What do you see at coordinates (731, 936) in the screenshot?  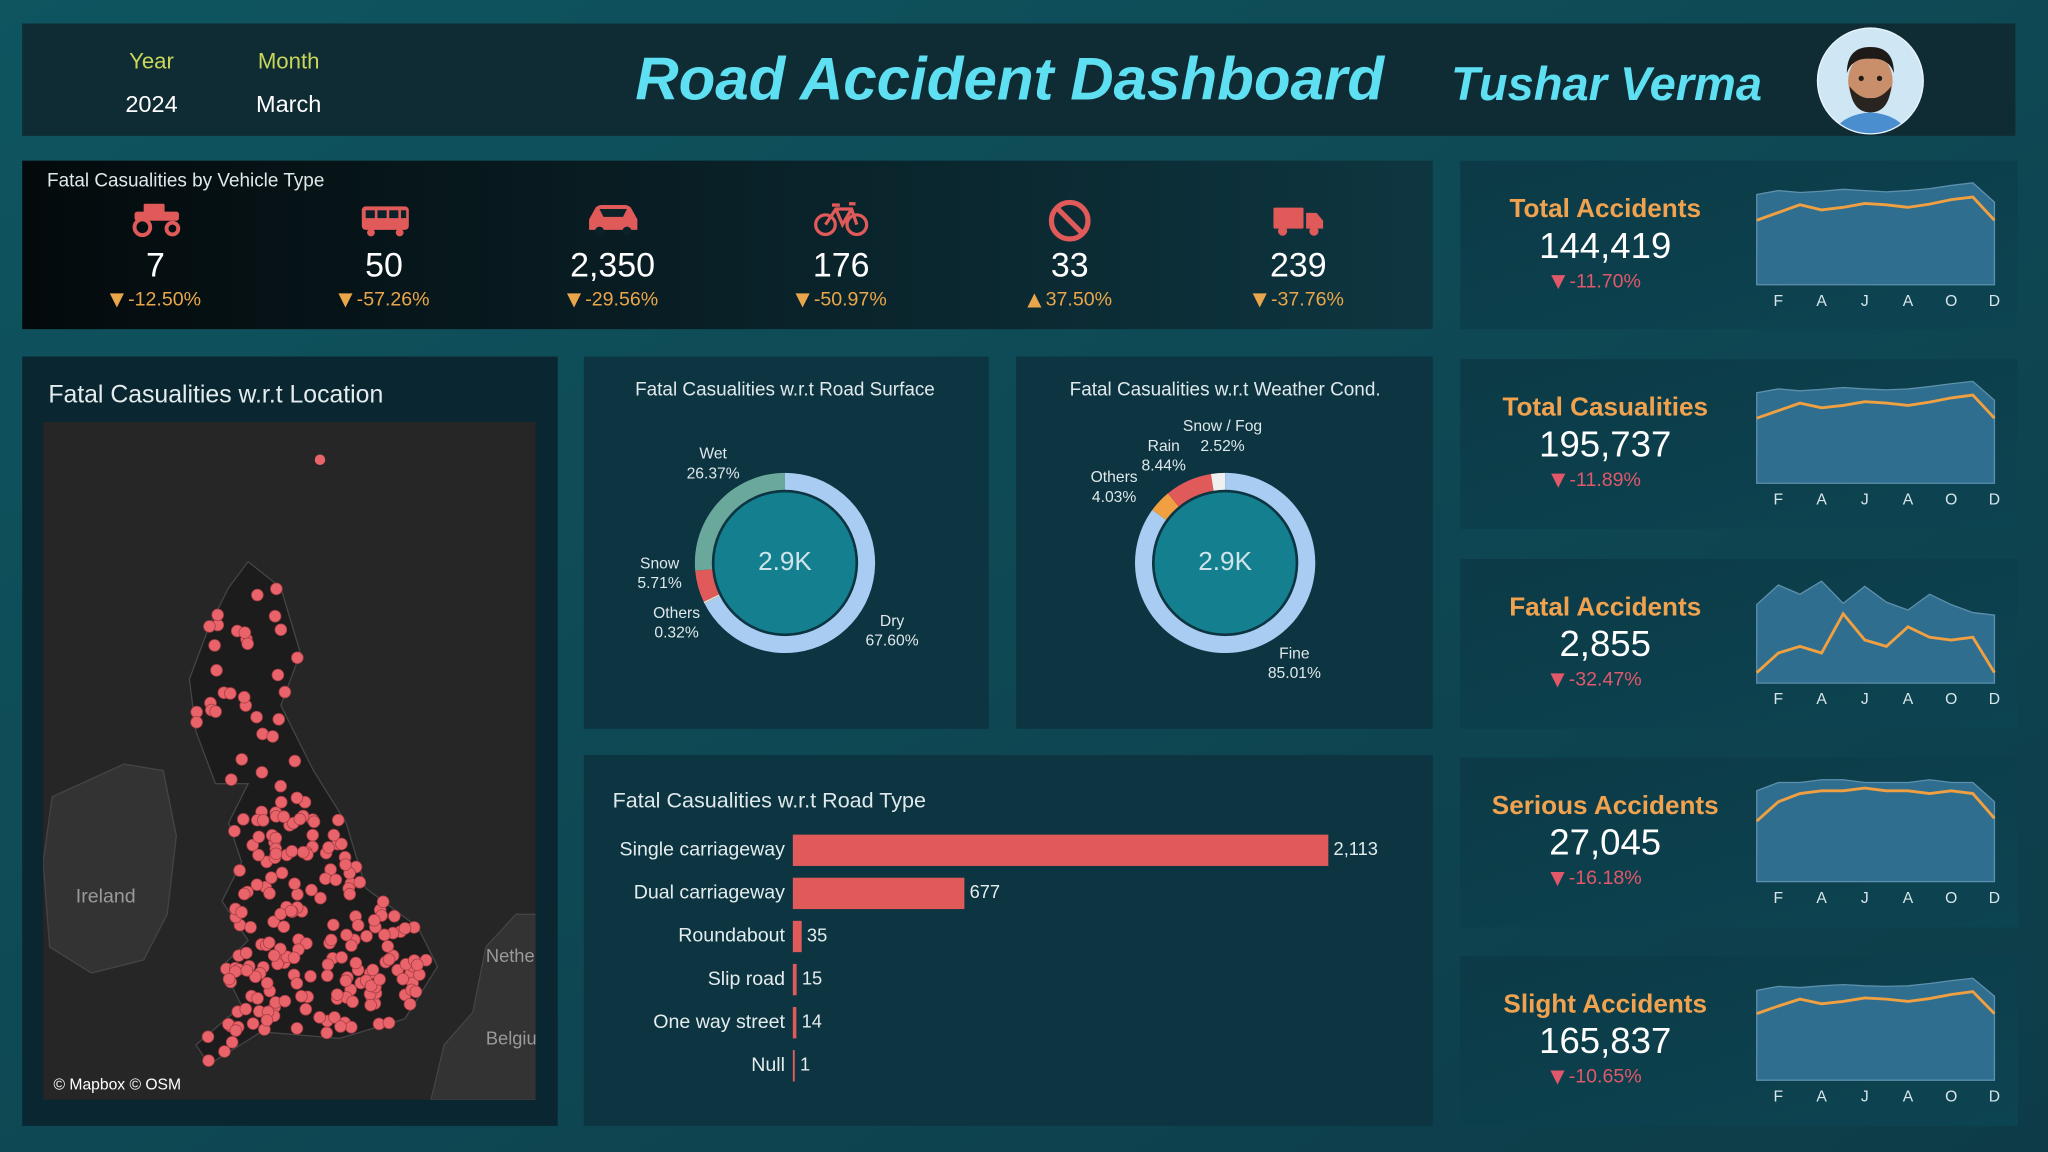 I see `y-tick-label: Roundabout` at bounding box center [731, 936].